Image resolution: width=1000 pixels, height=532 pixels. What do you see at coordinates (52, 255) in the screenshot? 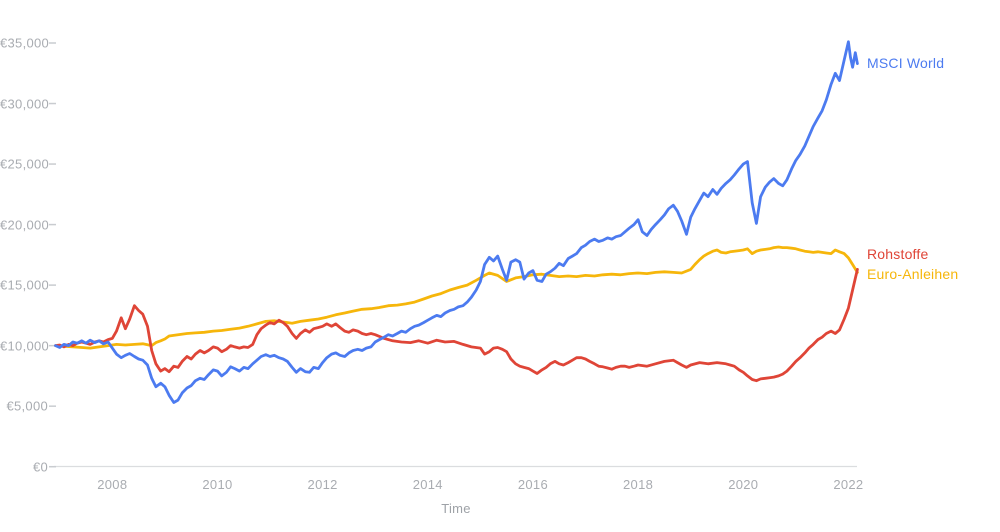
I see `y-axis-ticks` at bounding box center [52, 255].